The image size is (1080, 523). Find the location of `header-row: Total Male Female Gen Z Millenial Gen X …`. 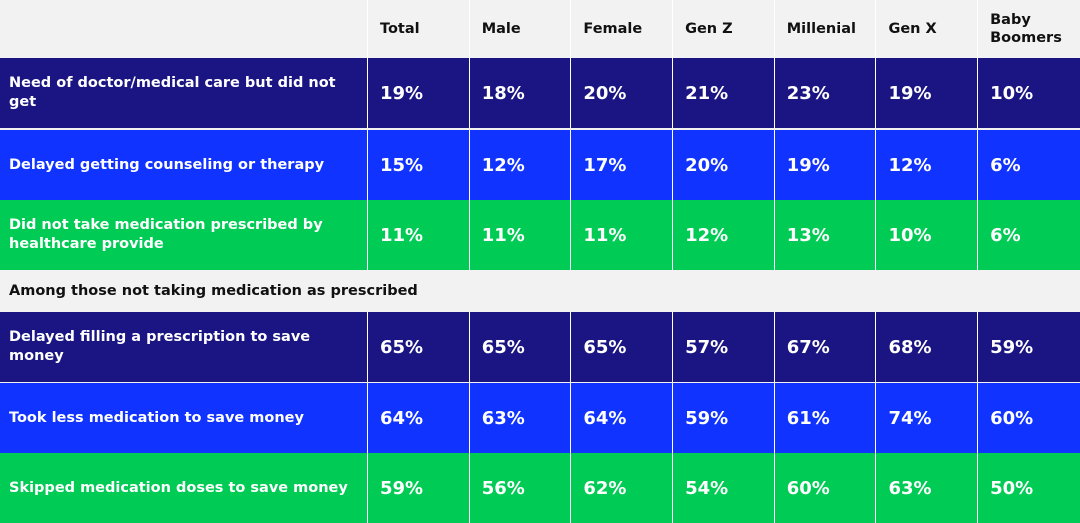

header-row: Total Male Female Gen Z Millenial Gen X … is located at coordinates (540, 29).